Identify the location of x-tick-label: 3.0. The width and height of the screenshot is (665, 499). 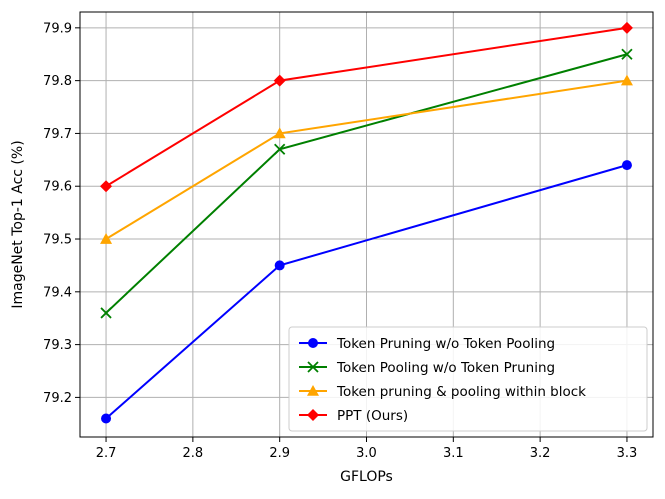
(366, 453).